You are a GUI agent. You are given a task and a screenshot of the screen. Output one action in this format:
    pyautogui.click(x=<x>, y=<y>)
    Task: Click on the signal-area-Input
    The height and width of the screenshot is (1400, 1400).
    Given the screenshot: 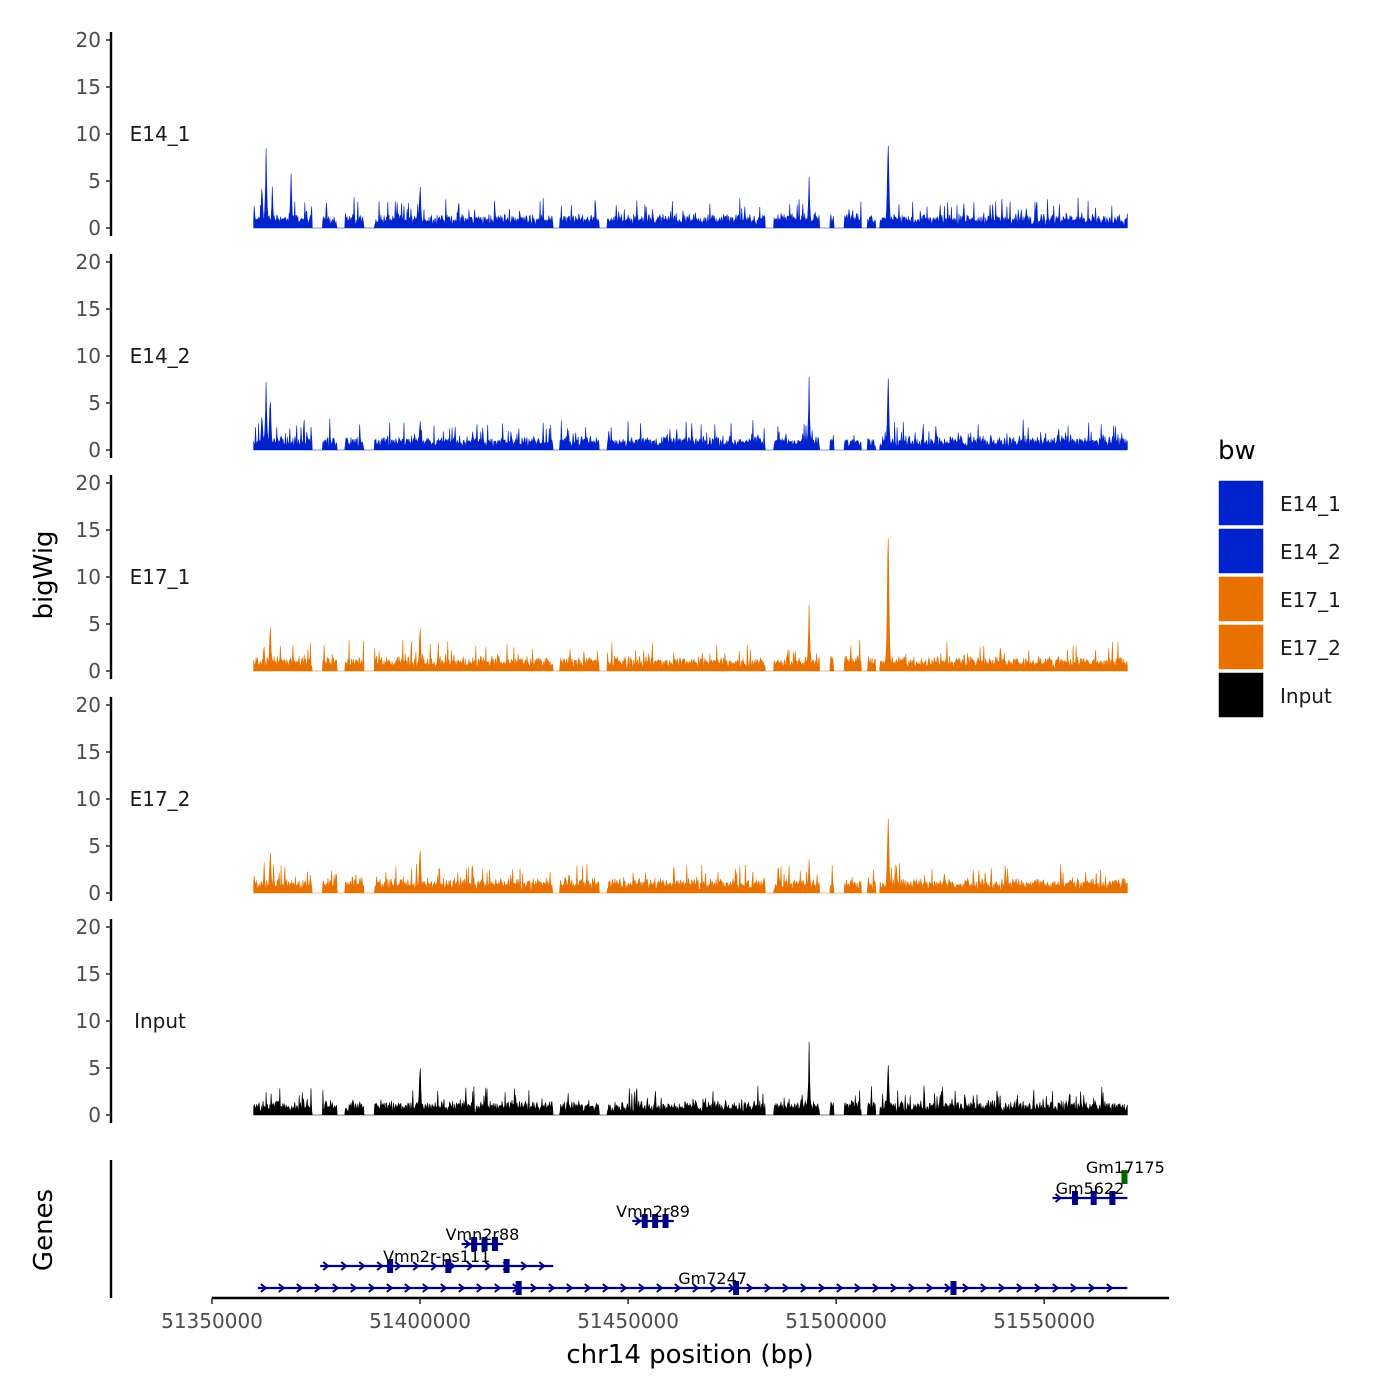 What is the action you would take?
    pyautogui.click(x=690, y=1078)
    